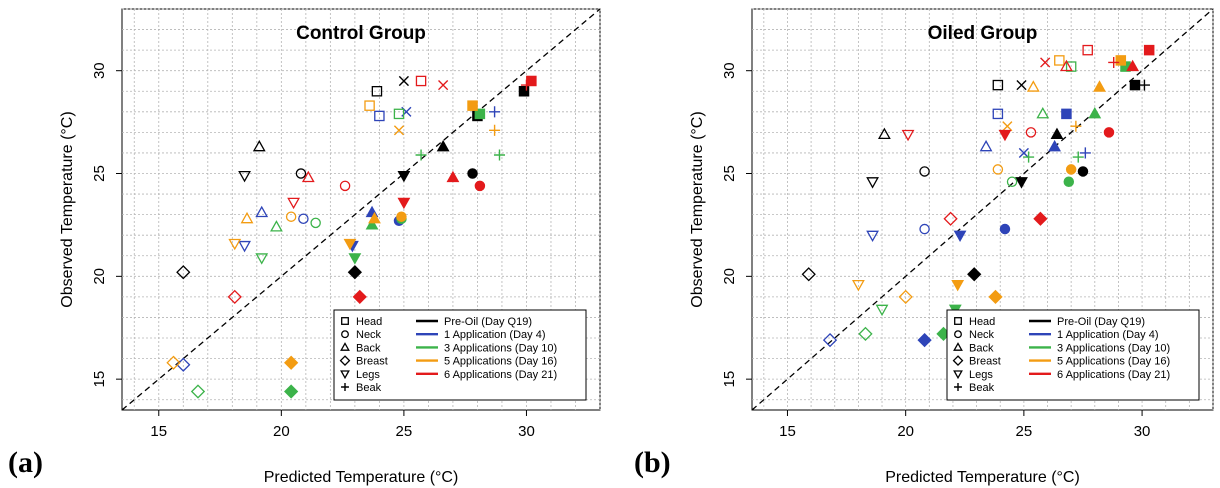  What do you see at coordinates (345, 334) in the screenshot?
I see `legend-neck-icon` at bounding box center [345, 334].